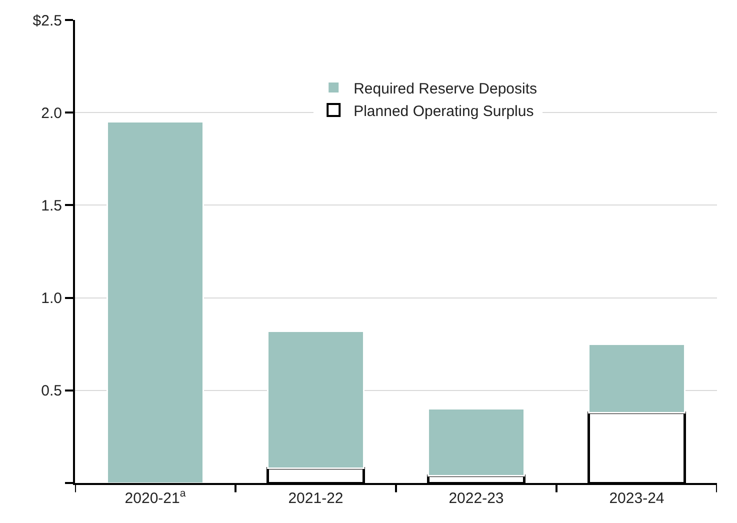 This screenshot has height=523, width=737. What do you see at coordinates (51, 205) in the screenshot?
I see `y-tick-label: 1.5` at bounding box center [51, 205].